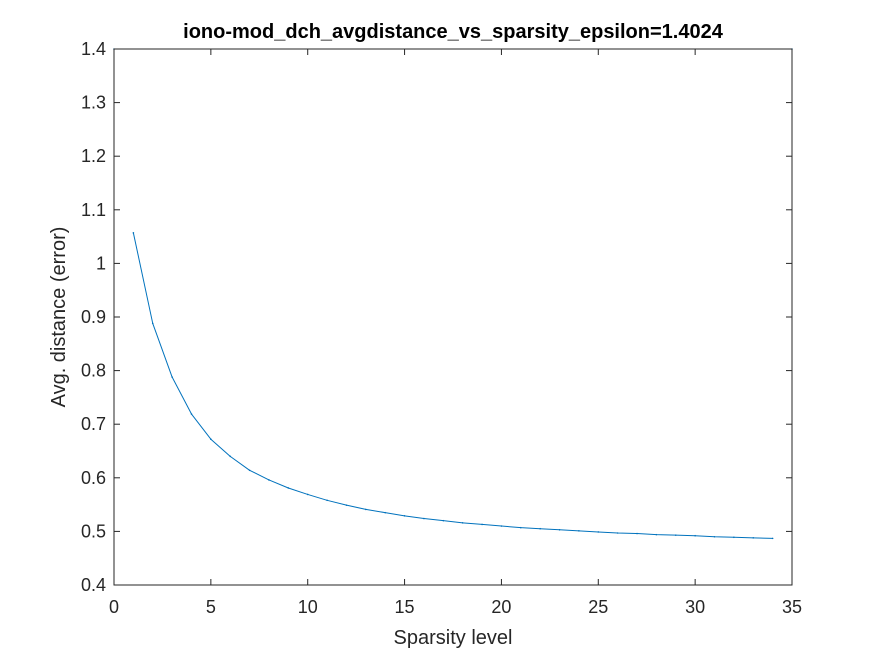 The image size is (875, 656). What do you see at coordinates (211, 607) in the screenshot?
I see `x-tick-label: 5` at bounding box center [211, 607].